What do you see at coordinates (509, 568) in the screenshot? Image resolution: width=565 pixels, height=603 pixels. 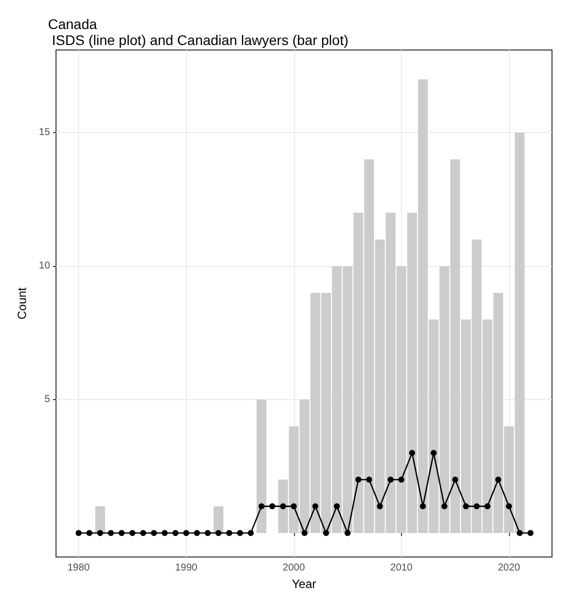 I see `x-tick-label: 2020` at bounding box center [509, 568].